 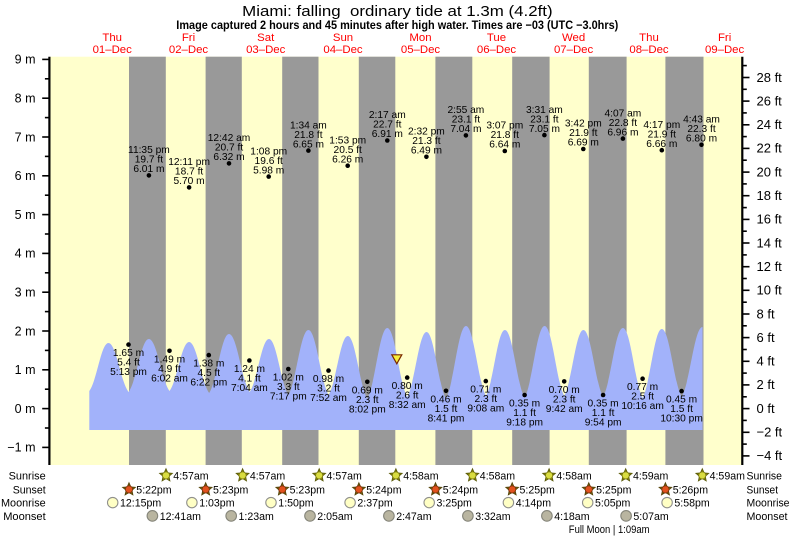 I want to click on svg-text: −4 ft, so click(x=770, y=455).